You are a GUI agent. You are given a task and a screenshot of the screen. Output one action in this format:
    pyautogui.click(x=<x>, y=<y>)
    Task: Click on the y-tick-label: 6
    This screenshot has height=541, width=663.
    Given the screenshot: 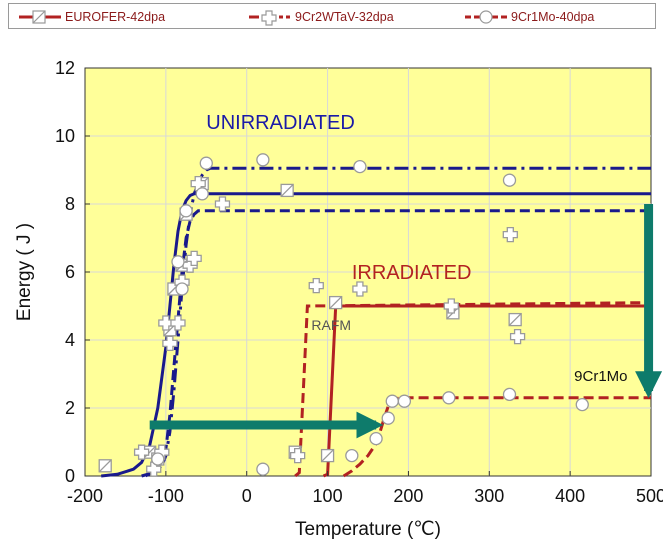 What is the action you would take?
    pyautogui.click(x=70, y=272)
    